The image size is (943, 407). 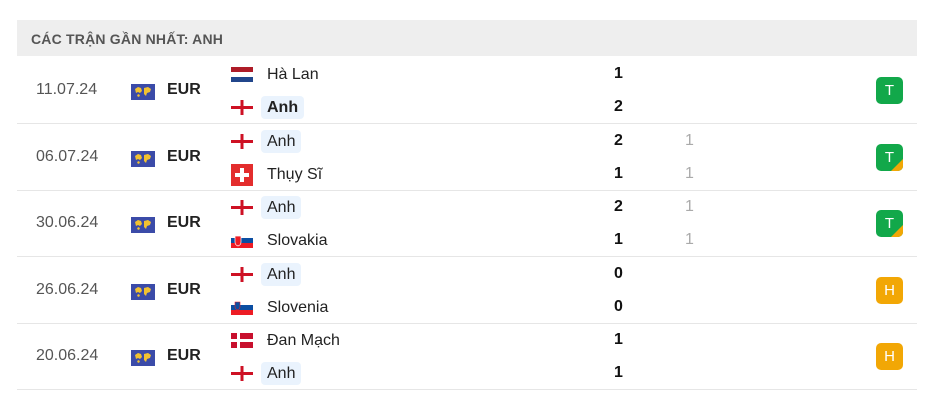 I want to click on team-name: Thụy Sĩ, so click(x=295, y=174).